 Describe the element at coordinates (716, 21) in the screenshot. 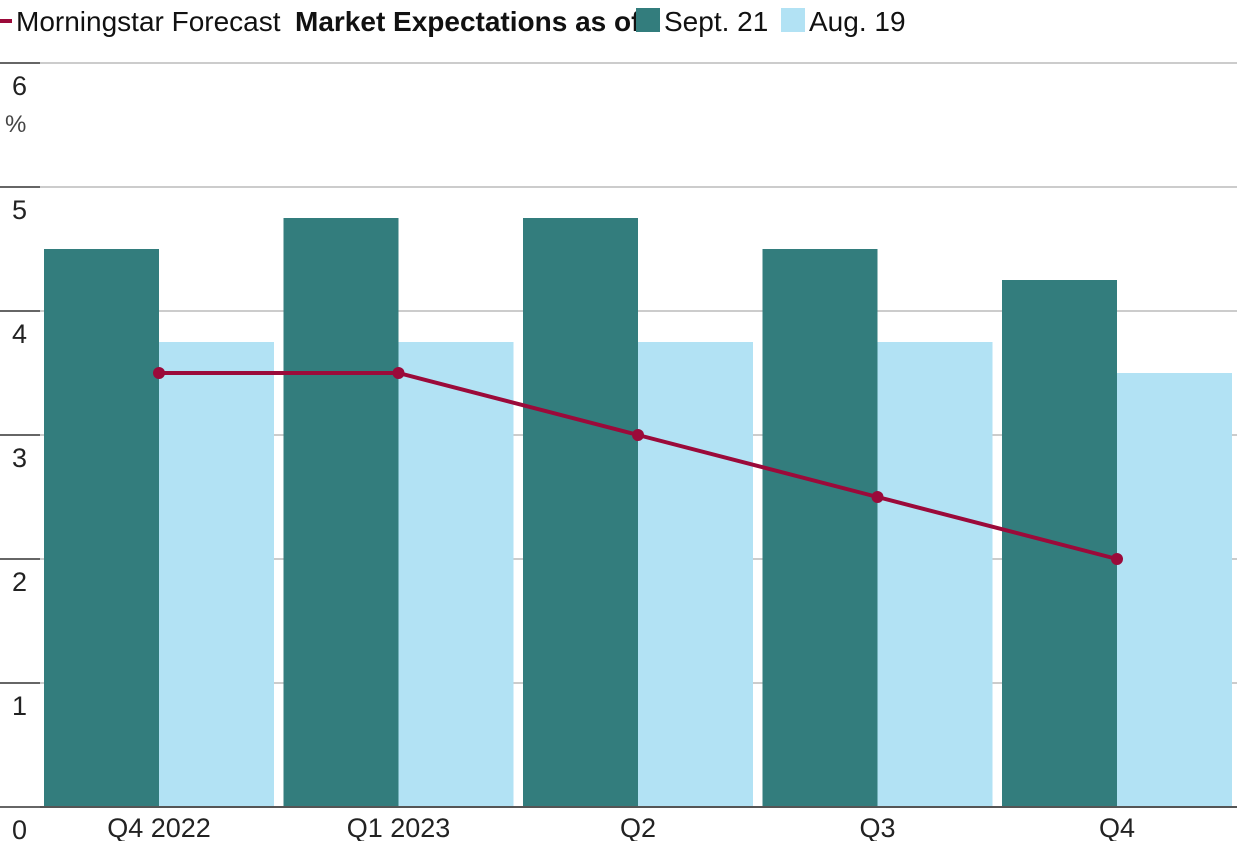

I see `legend-label-sept21: Sept. 21` at that location.